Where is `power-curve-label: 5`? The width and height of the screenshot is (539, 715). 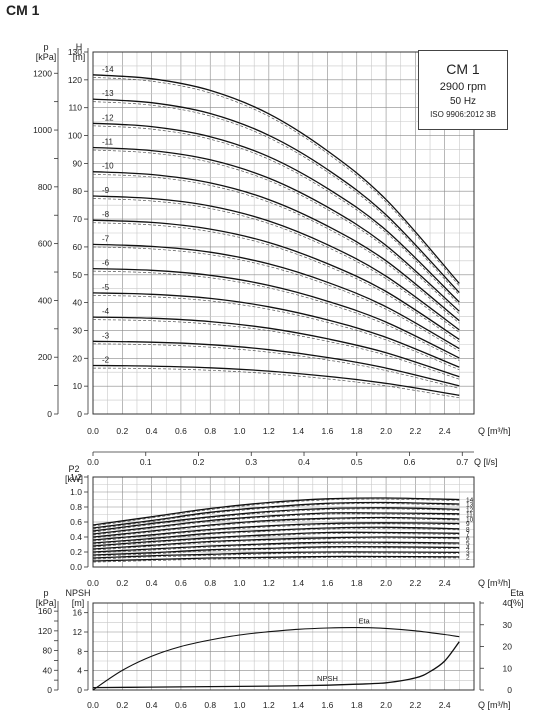 power-curve-label: 5 is located at coordinates (468, 544).